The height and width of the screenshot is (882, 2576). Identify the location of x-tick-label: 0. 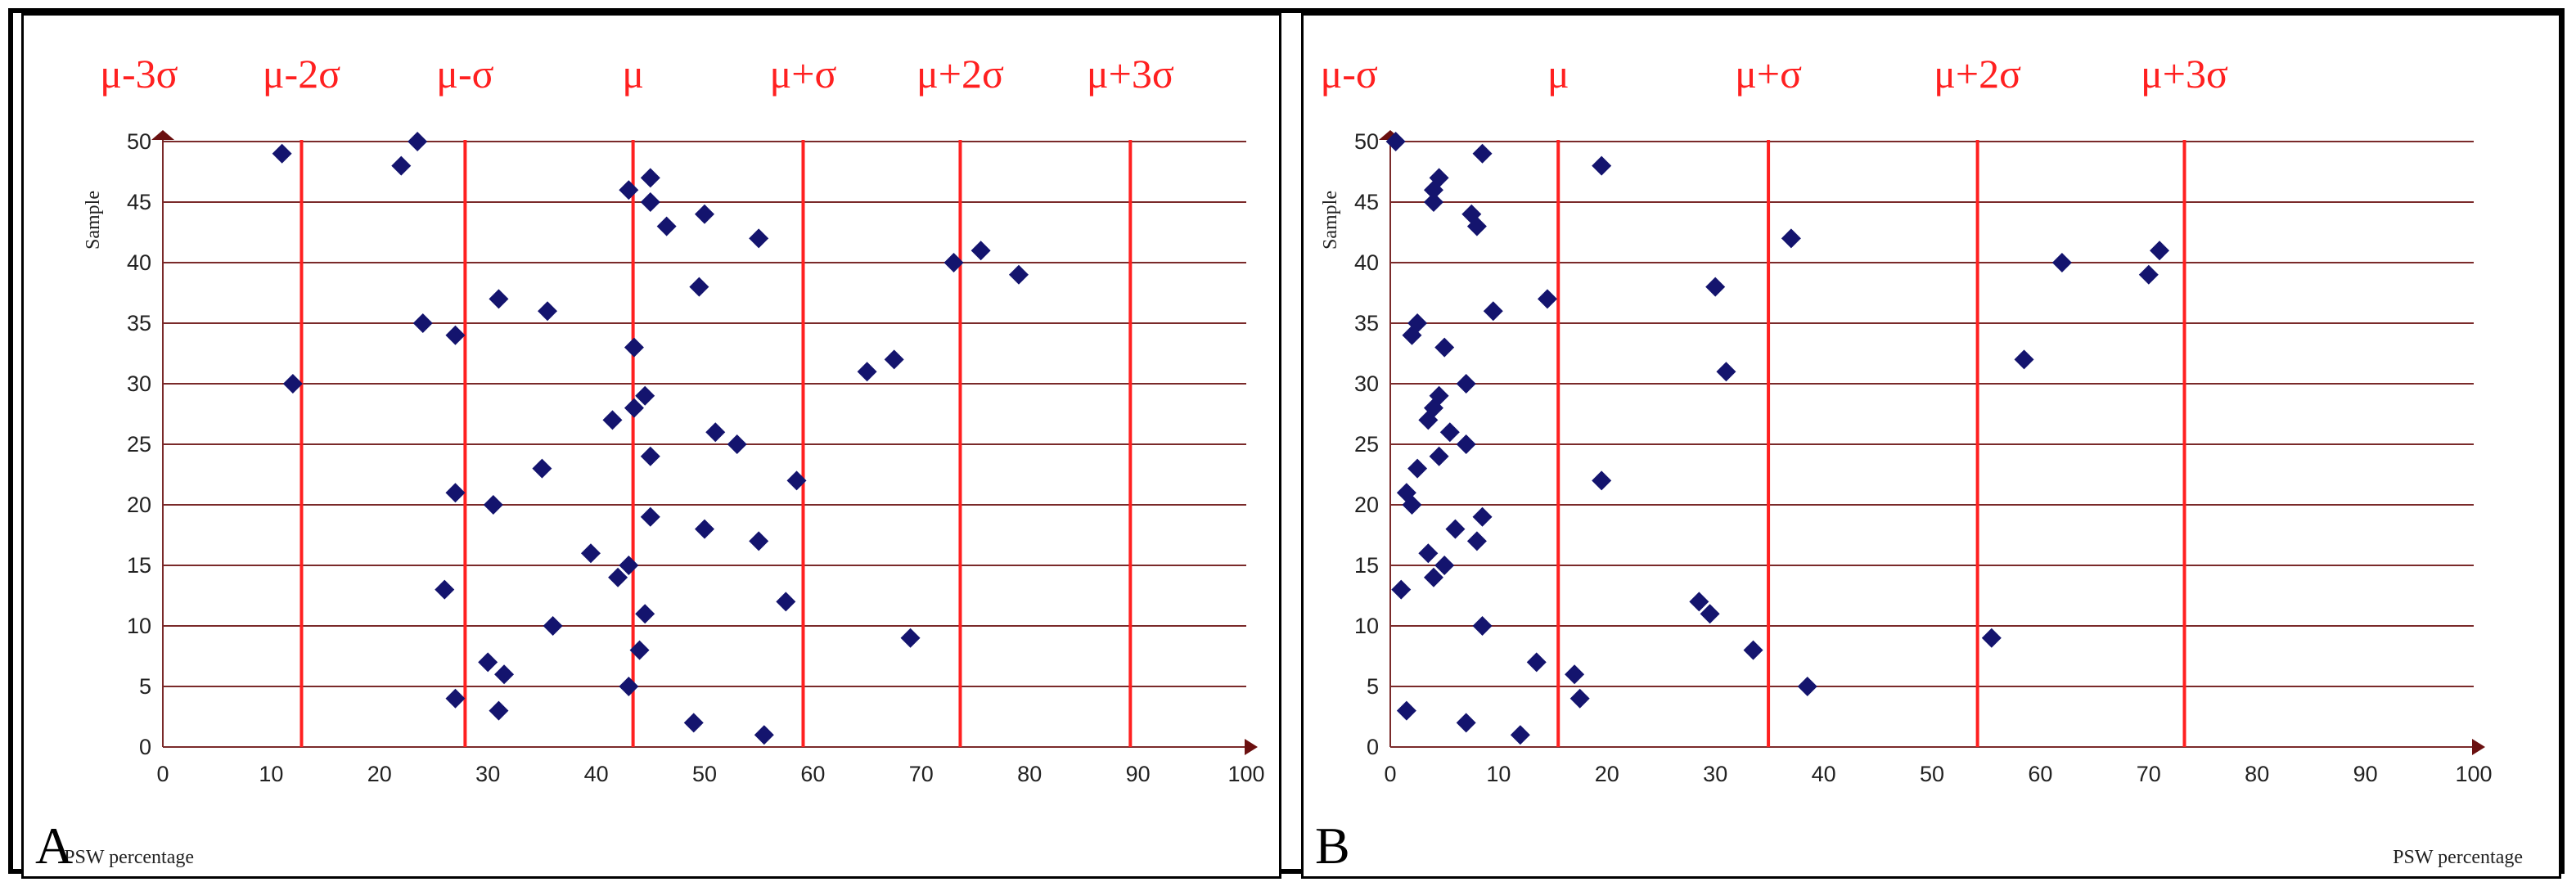
(1390, 774).